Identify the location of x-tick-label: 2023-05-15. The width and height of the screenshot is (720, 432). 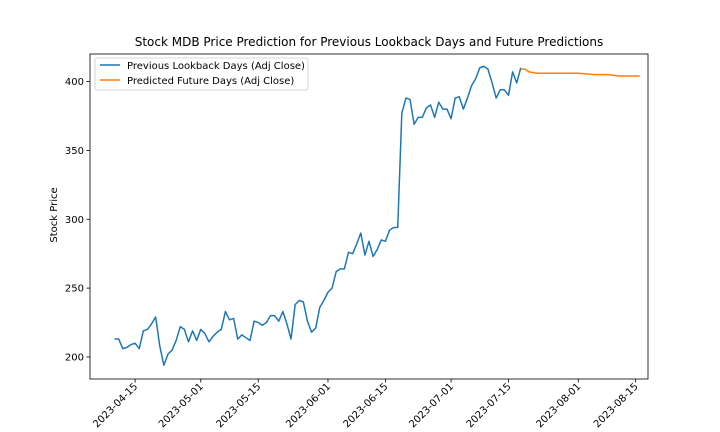
(238, 405).